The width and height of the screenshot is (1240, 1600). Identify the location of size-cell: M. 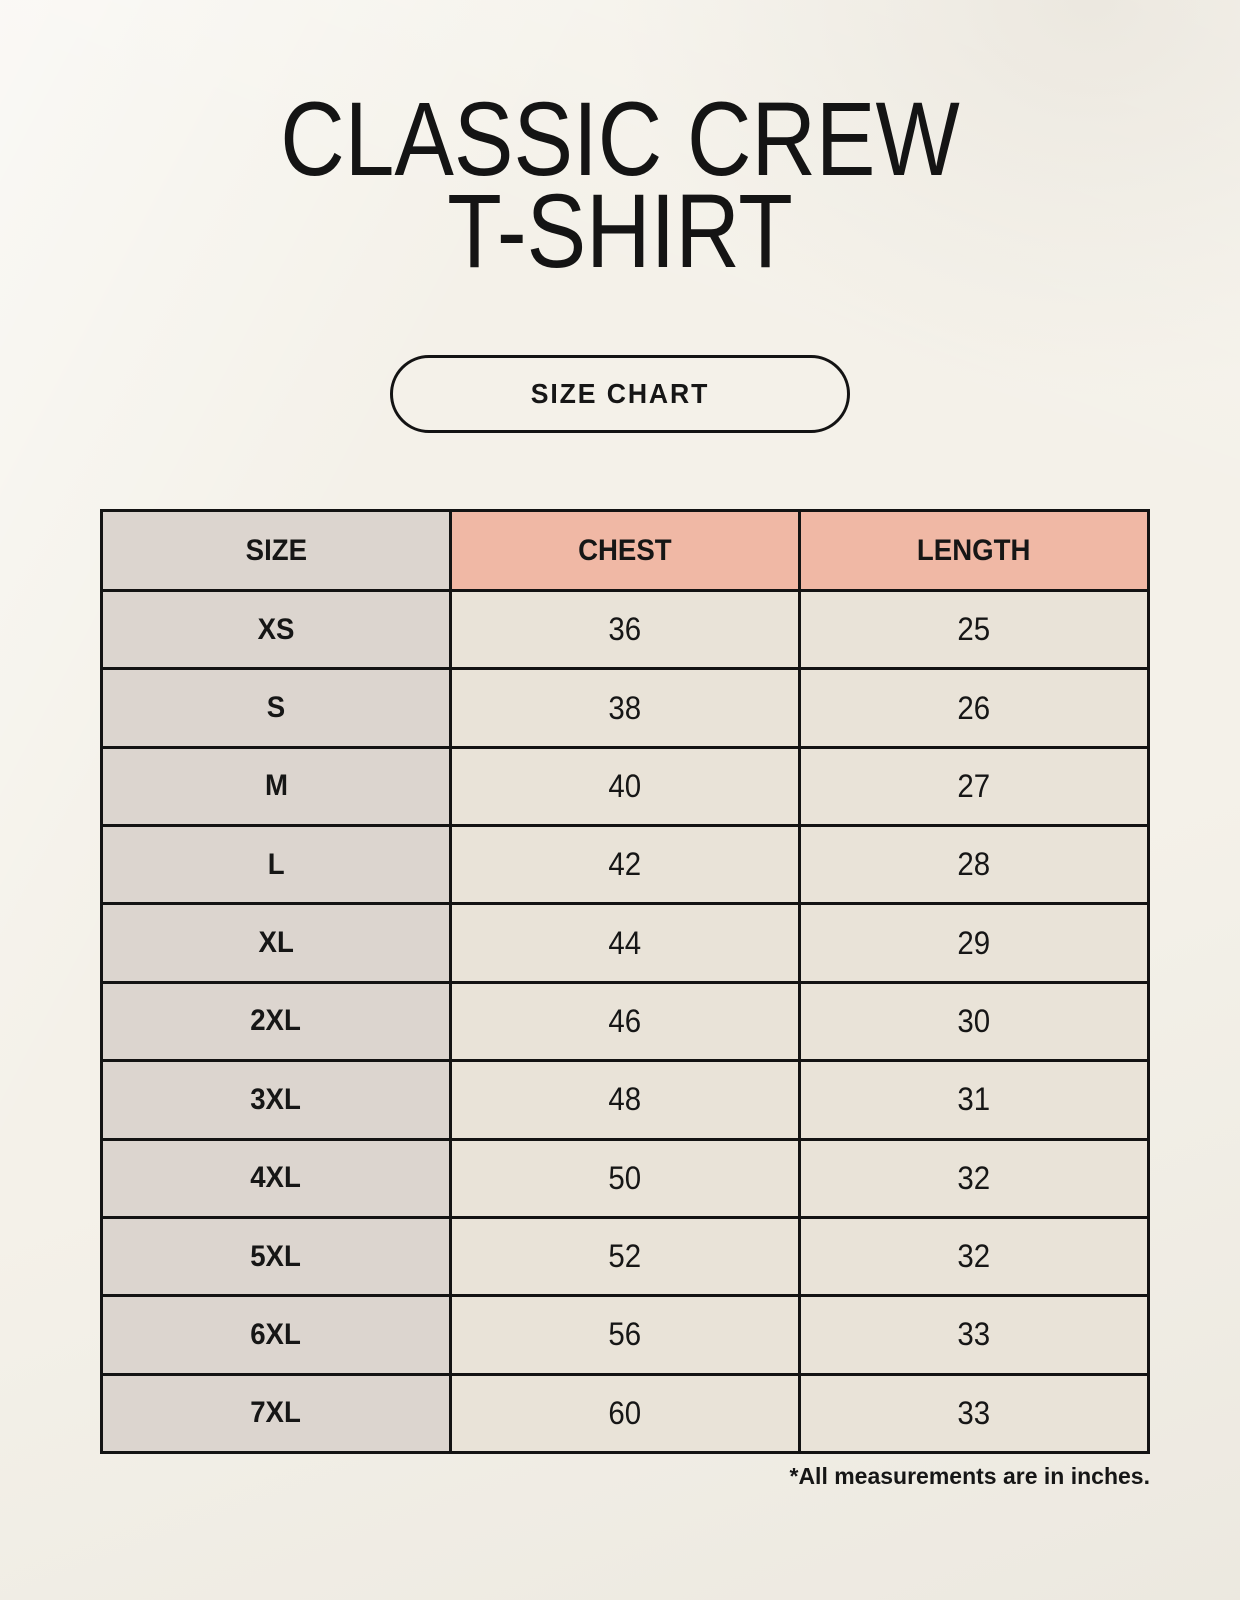
(276, 786).